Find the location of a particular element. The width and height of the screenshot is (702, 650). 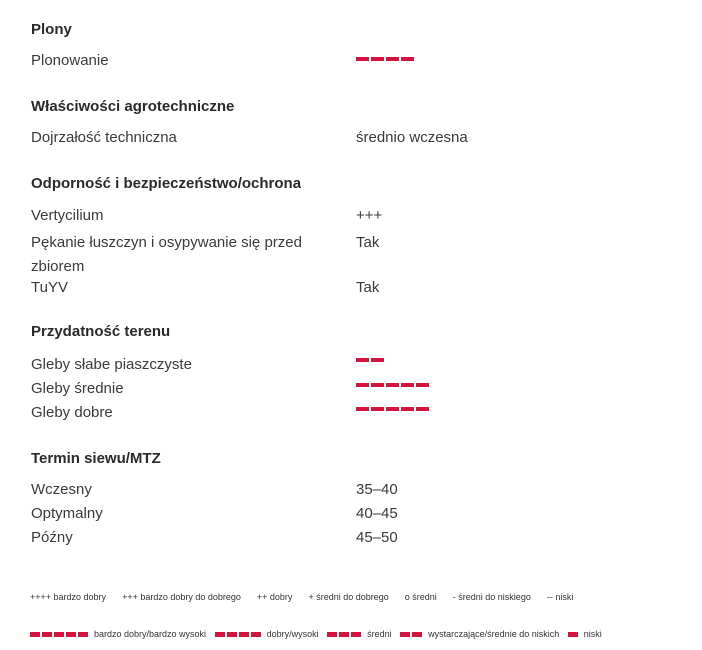

legend-item: ++++ bardzo dobry is located at coordinates (68, 597).